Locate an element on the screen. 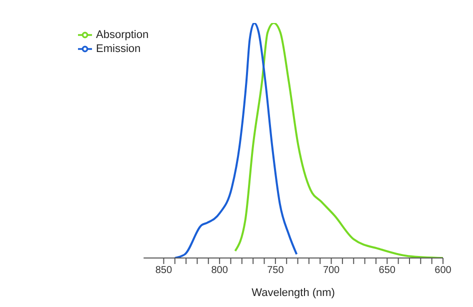 The height and width of the screenshot is (307, 473). x-tick-label: 700 is located at coordinates (331, 270).